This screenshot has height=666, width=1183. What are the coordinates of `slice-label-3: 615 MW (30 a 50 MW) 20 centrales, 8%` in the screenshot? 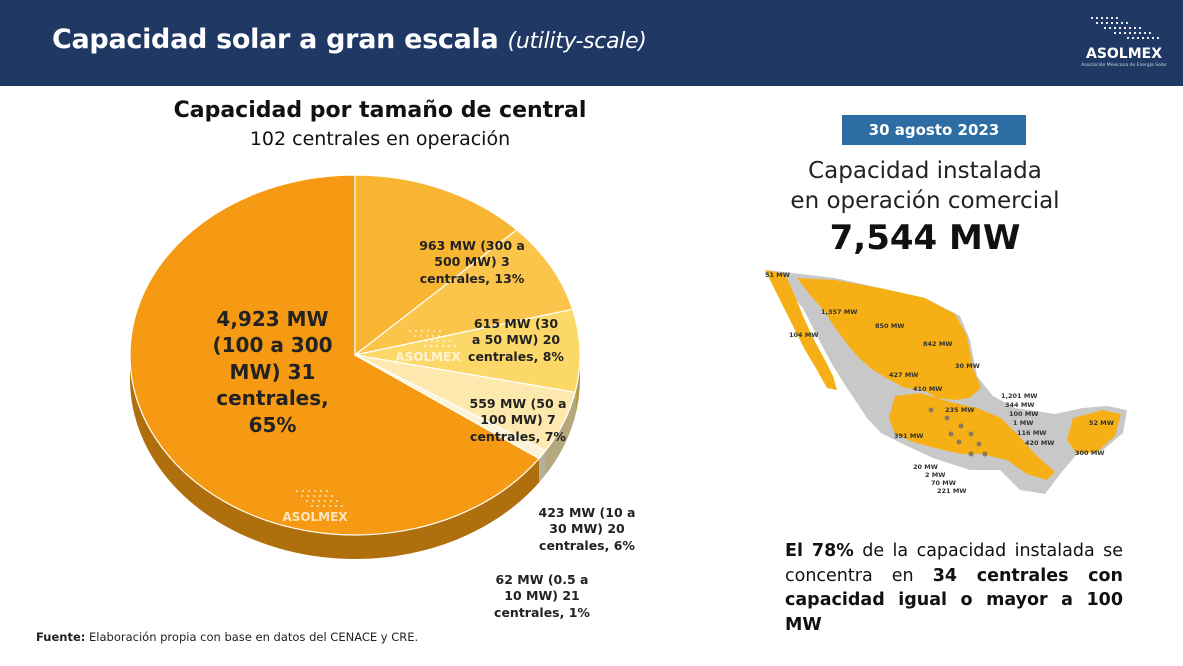 It's located at (516, 340).